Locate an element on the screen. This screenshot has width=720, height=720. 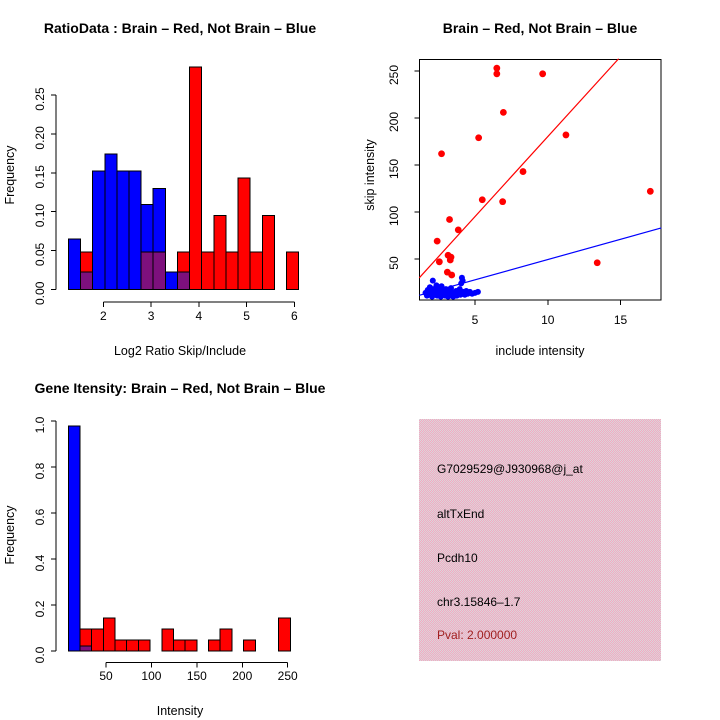
y-tick-label: 0.8 is located at coordinates (40, 470).